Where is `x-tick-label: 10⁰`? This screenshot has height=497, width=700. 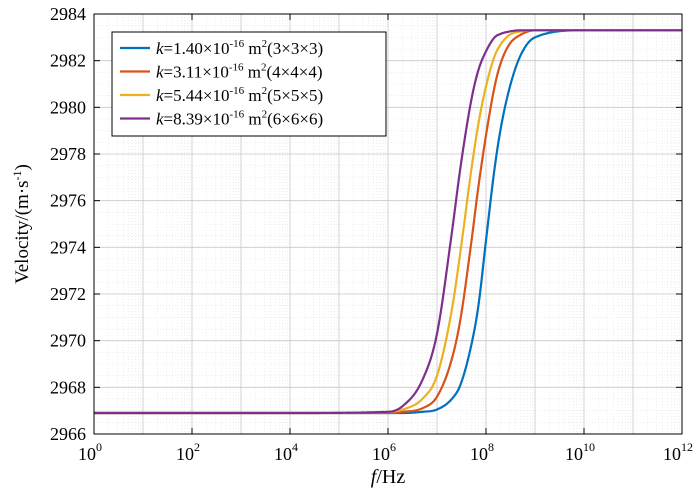
x-tick-label: 10⁰ is located at coordinates (90, 452).